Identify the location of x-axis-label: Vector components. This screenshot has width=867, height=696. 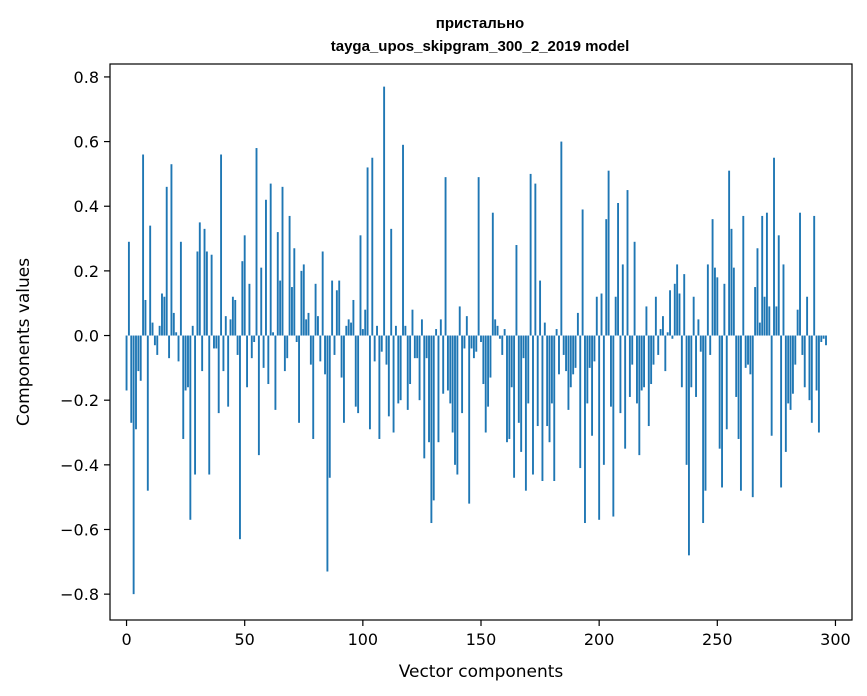
(481, 672).